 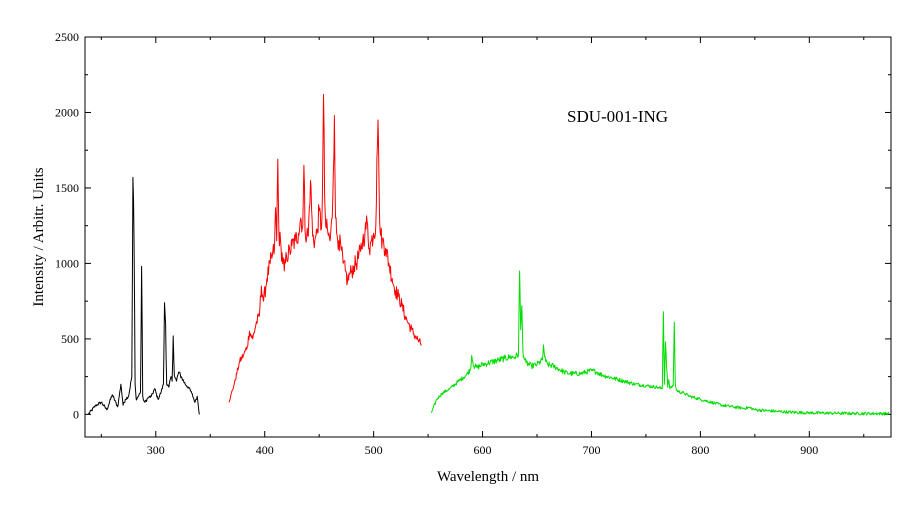 I want to click on y-tick-label: 1500, so click(x=67, y=188).